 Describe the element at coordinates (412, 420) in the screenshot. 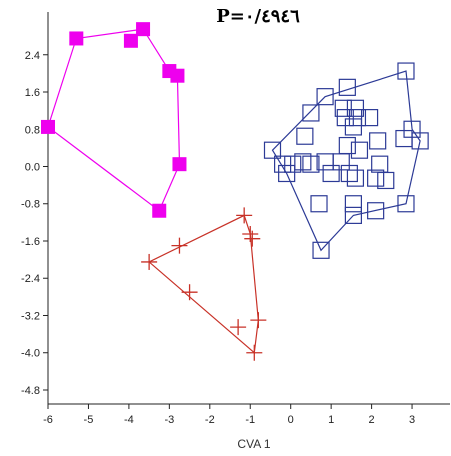

I see `x-tick-label: 3` at that location.